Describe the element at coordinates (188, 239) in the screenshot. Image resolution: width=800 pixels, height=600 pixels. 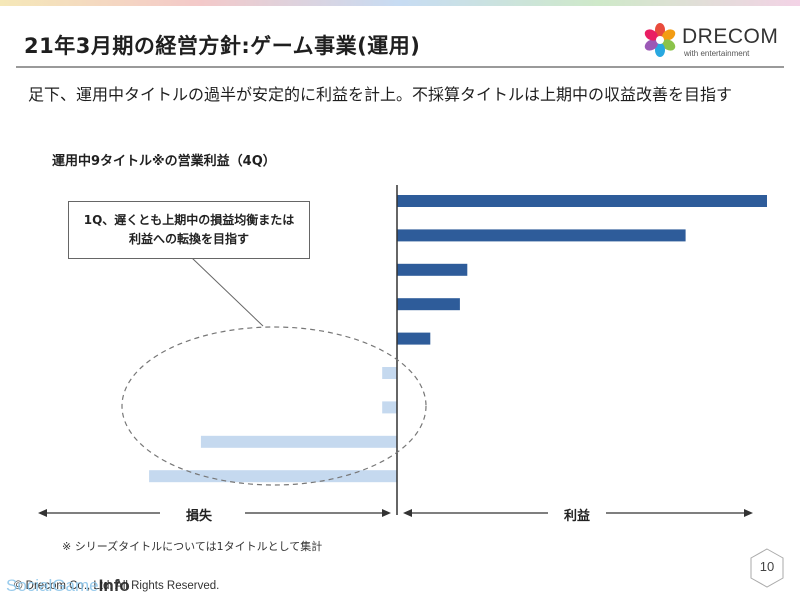
I see `callout-line-2: 利益への転換を目指す` at that location.